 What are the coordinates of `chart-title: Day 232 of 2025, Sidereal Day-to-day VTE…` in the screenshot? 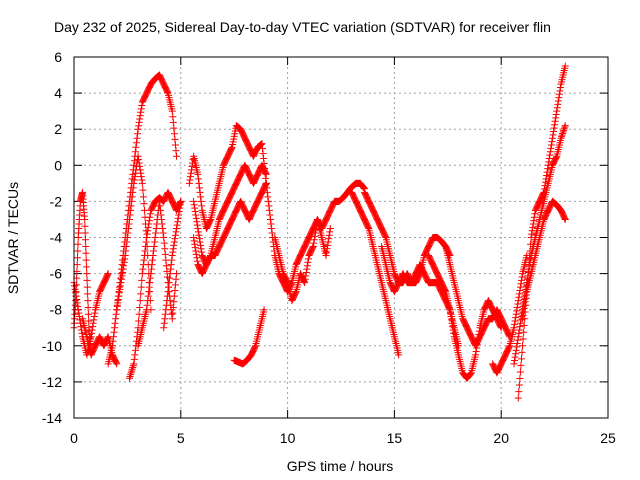 It's located at (302, 27).